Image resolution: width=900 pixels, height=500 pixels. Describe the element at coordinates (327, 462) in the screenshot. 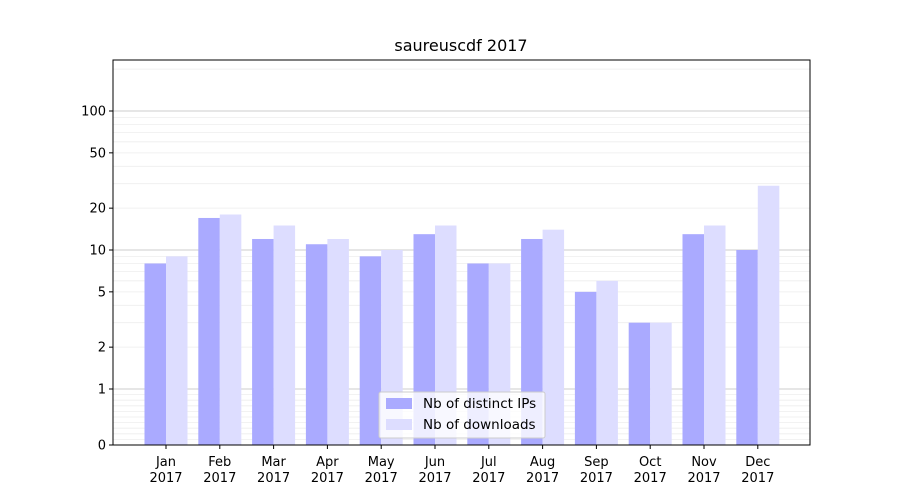

I see `x-tick-label-month: Apr` at that location.